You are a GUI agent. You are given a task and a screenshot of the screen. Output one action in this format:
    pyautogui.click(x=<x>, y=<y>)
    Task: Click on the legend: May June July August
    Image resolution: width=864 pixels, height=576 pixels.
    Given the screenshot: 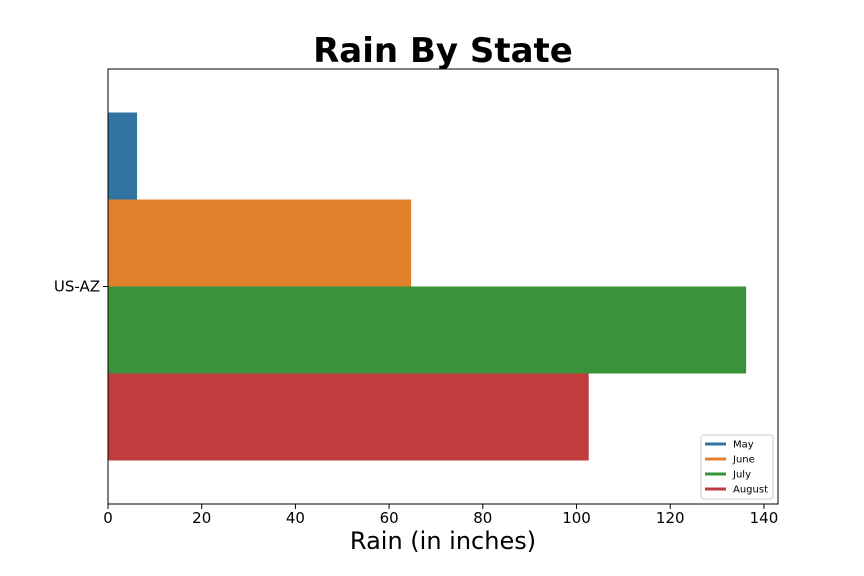 What is the action you would take?
    pyautogui.click(x=737, y=467)
    